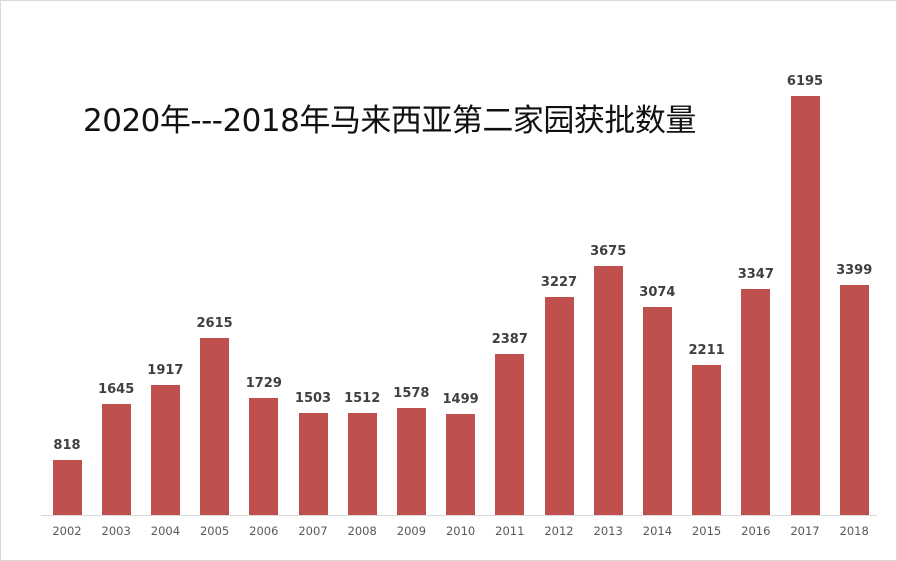 Image resolution: width=897 pixels, height=561 pixels. What do you see at coordinates (313, 464) in the screenshot?
I see `bar-2007` at bounding box center [313, 464].